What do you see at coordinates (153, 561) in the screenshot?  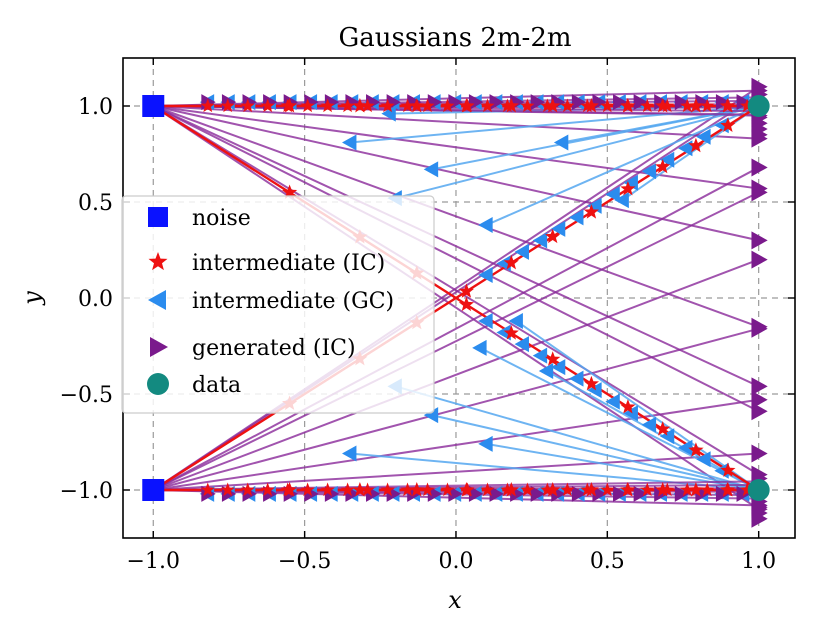 I see `x-tick-label: −1.0` at bounding box center [153, 561].